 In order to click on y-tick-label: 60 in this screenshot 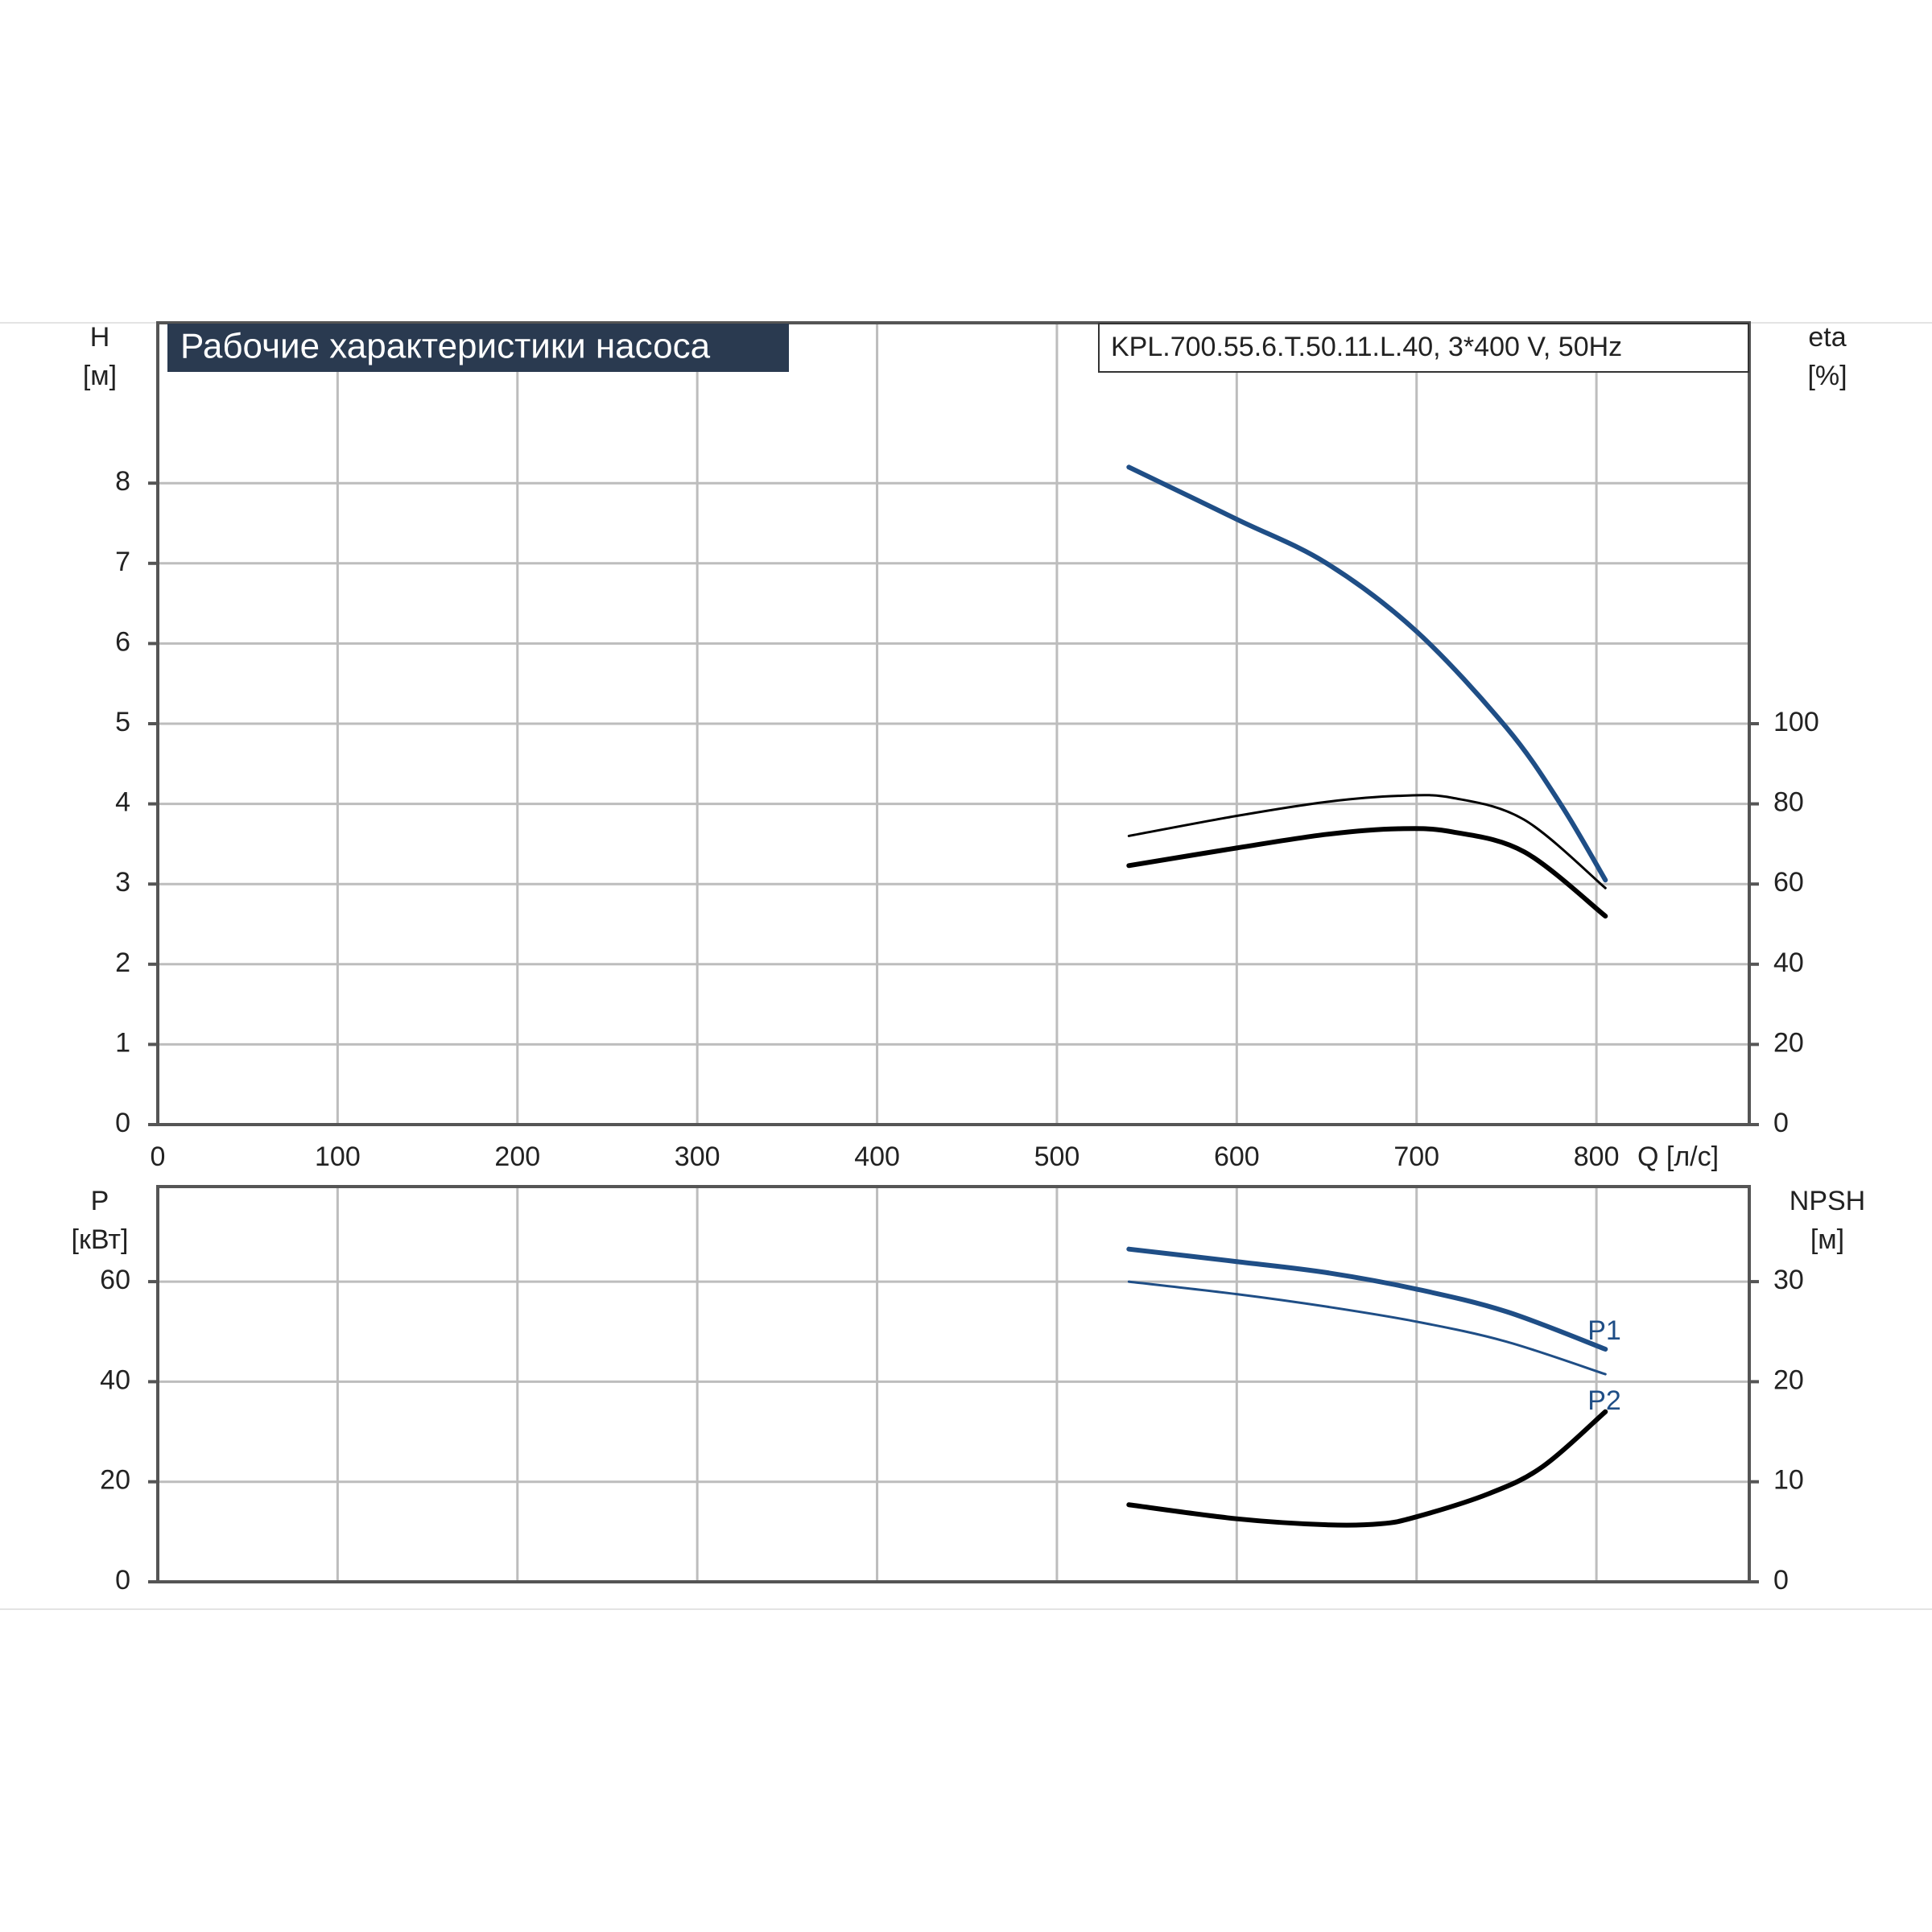, I will do `click(115, 1280)`.